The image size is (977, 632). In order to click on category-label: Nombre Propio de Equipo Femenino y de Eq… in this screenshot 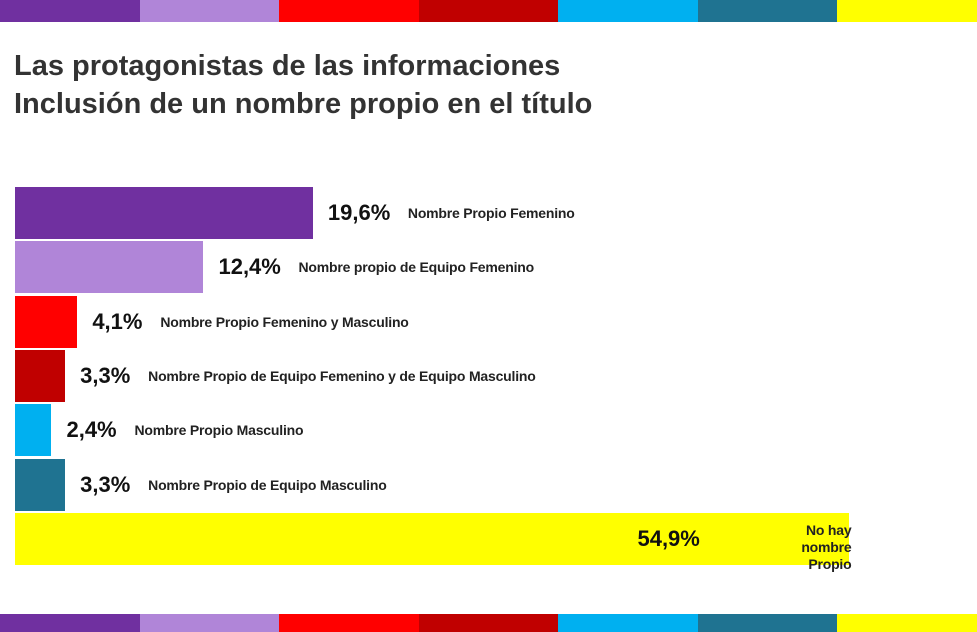, I will do `click(342, 375)`.